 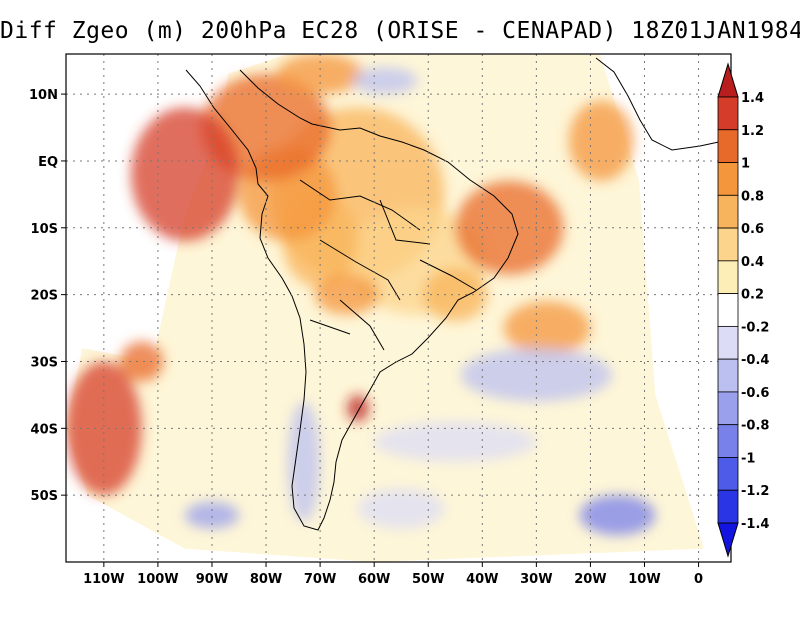 What do you see at coordinates (44, 429) in the screenshot?
I see `lat-tick-label: 40S` at bounding box center [44, 429].